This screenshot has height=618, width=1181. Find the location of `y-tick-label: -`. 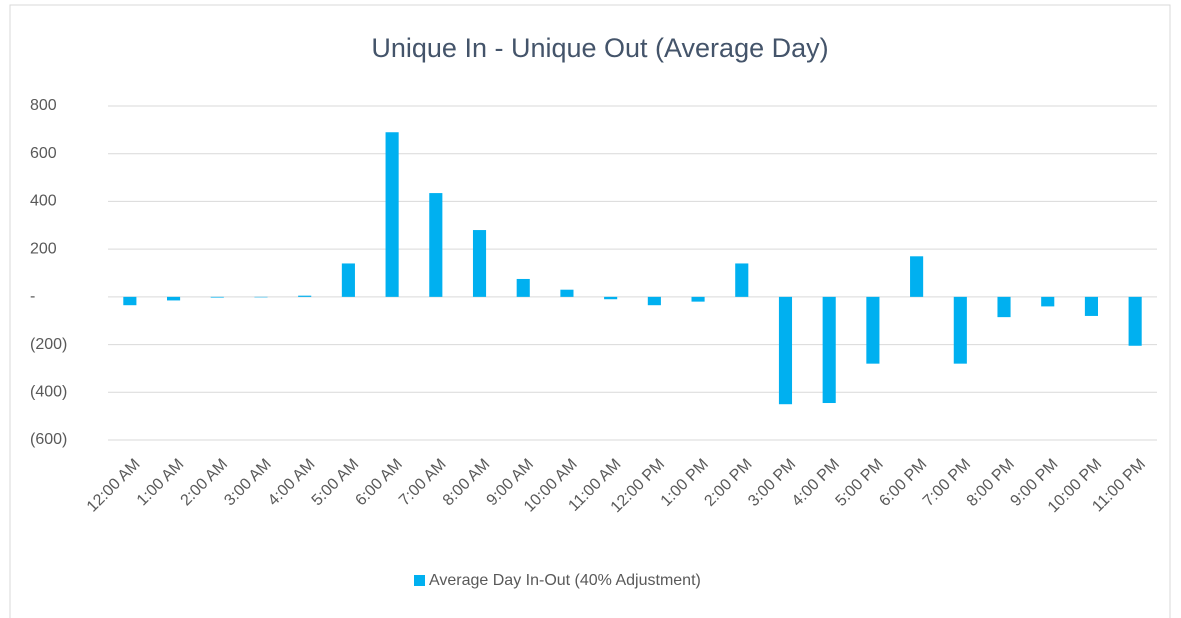

y-tick-label: - is located at coordinates (32, 296).